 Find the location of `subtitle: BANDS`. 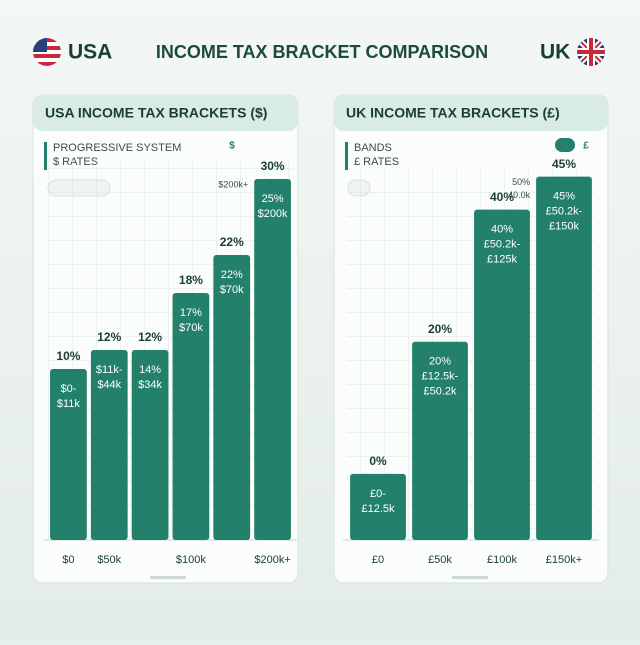

subtitle: BANDS is located at coordinates (373, 148).